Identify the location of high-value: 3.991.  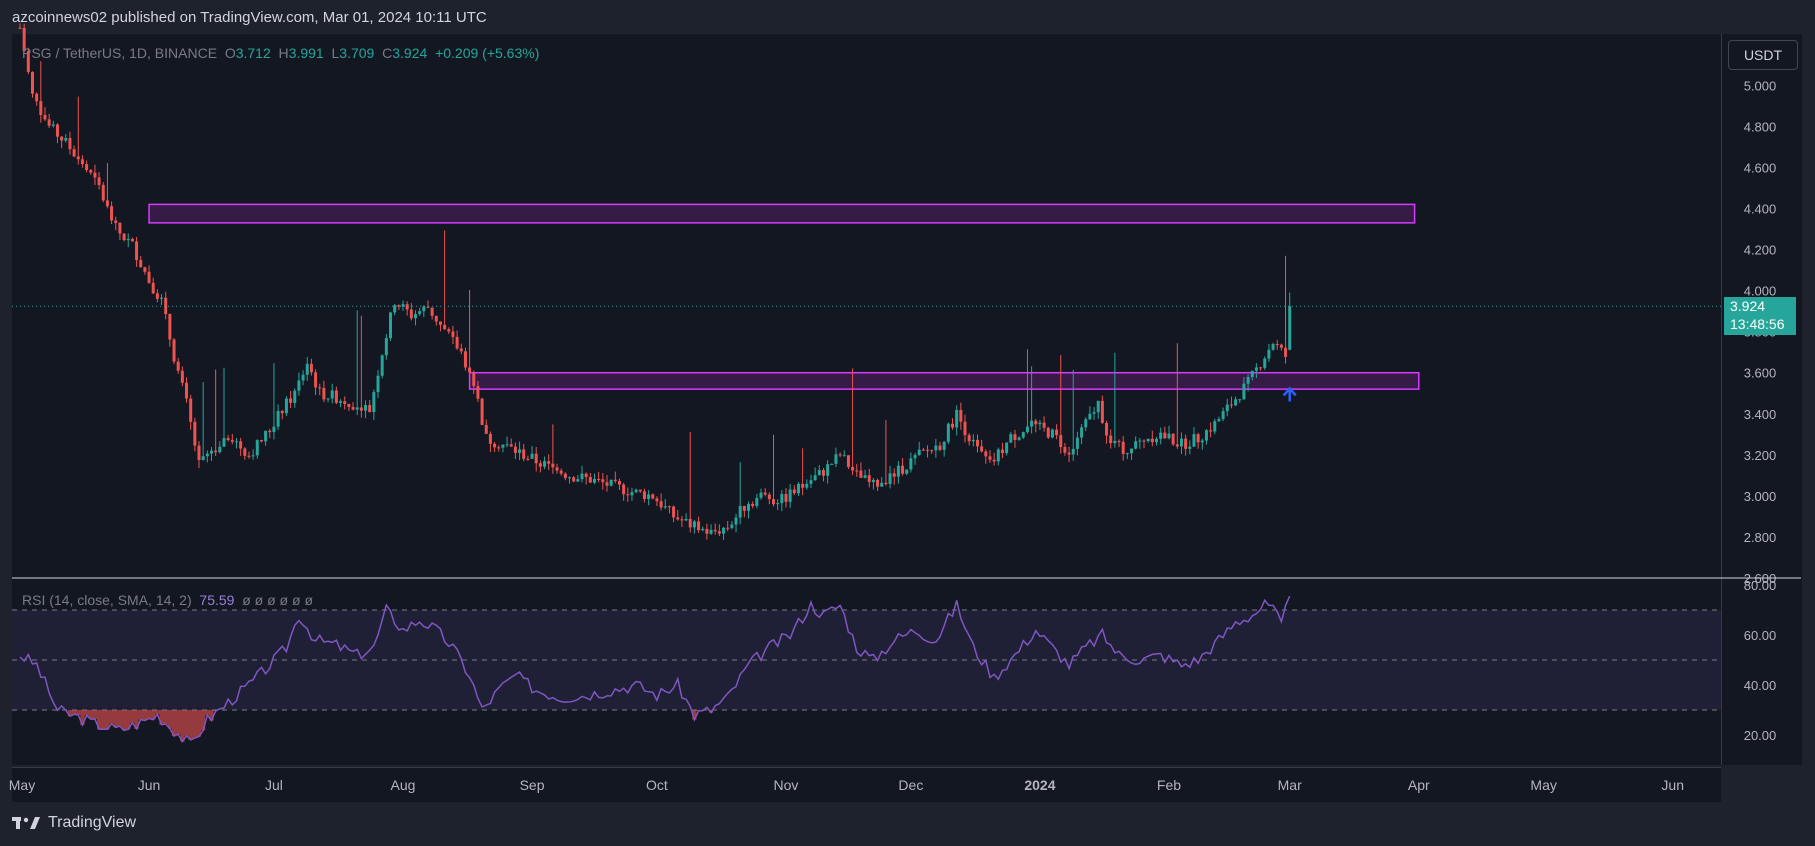
(306, 53).